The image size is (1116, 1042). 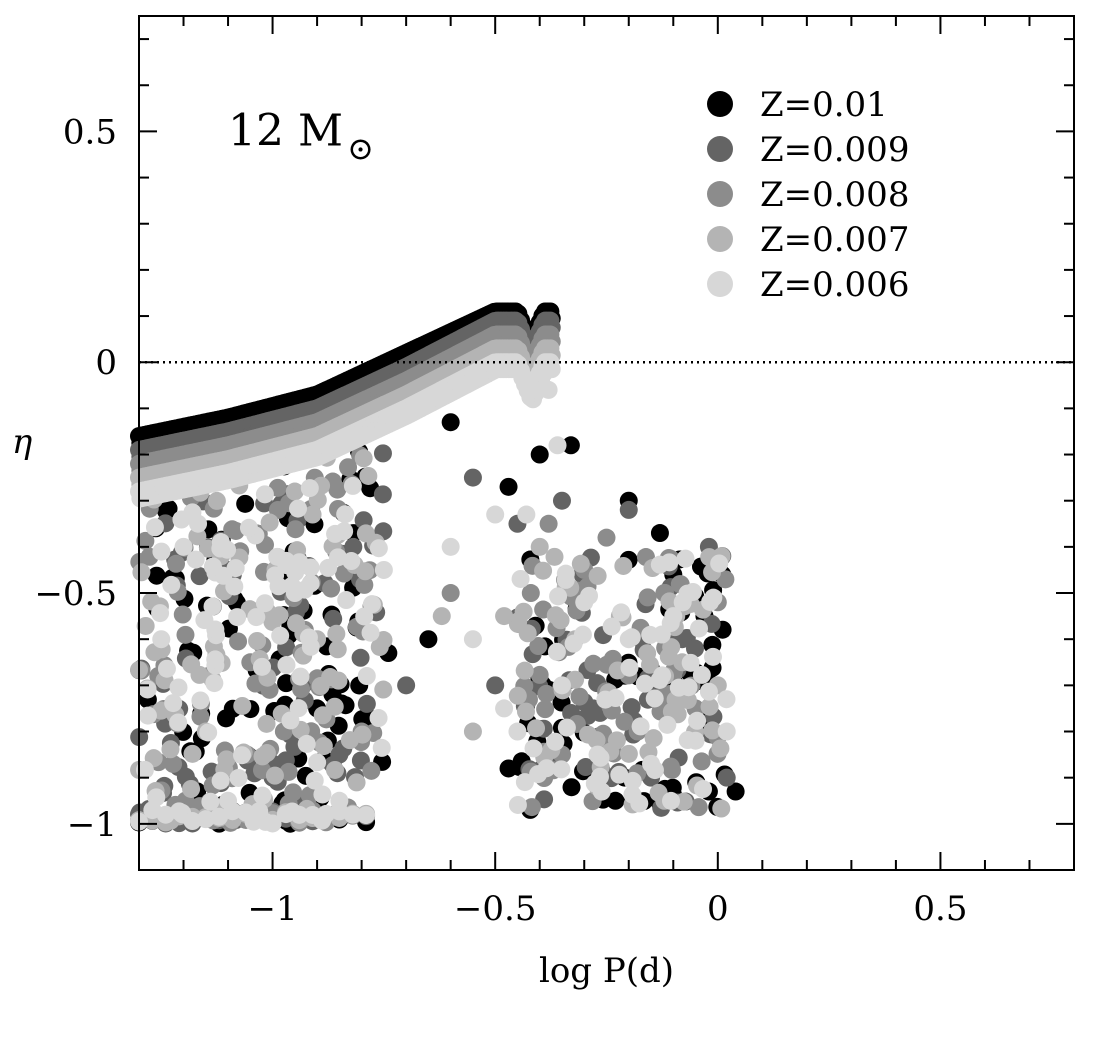 What do you see at coordinates (92, 825) in the screenshot?
I see `y-tick-label: −1` at bounding box center [92, 825].